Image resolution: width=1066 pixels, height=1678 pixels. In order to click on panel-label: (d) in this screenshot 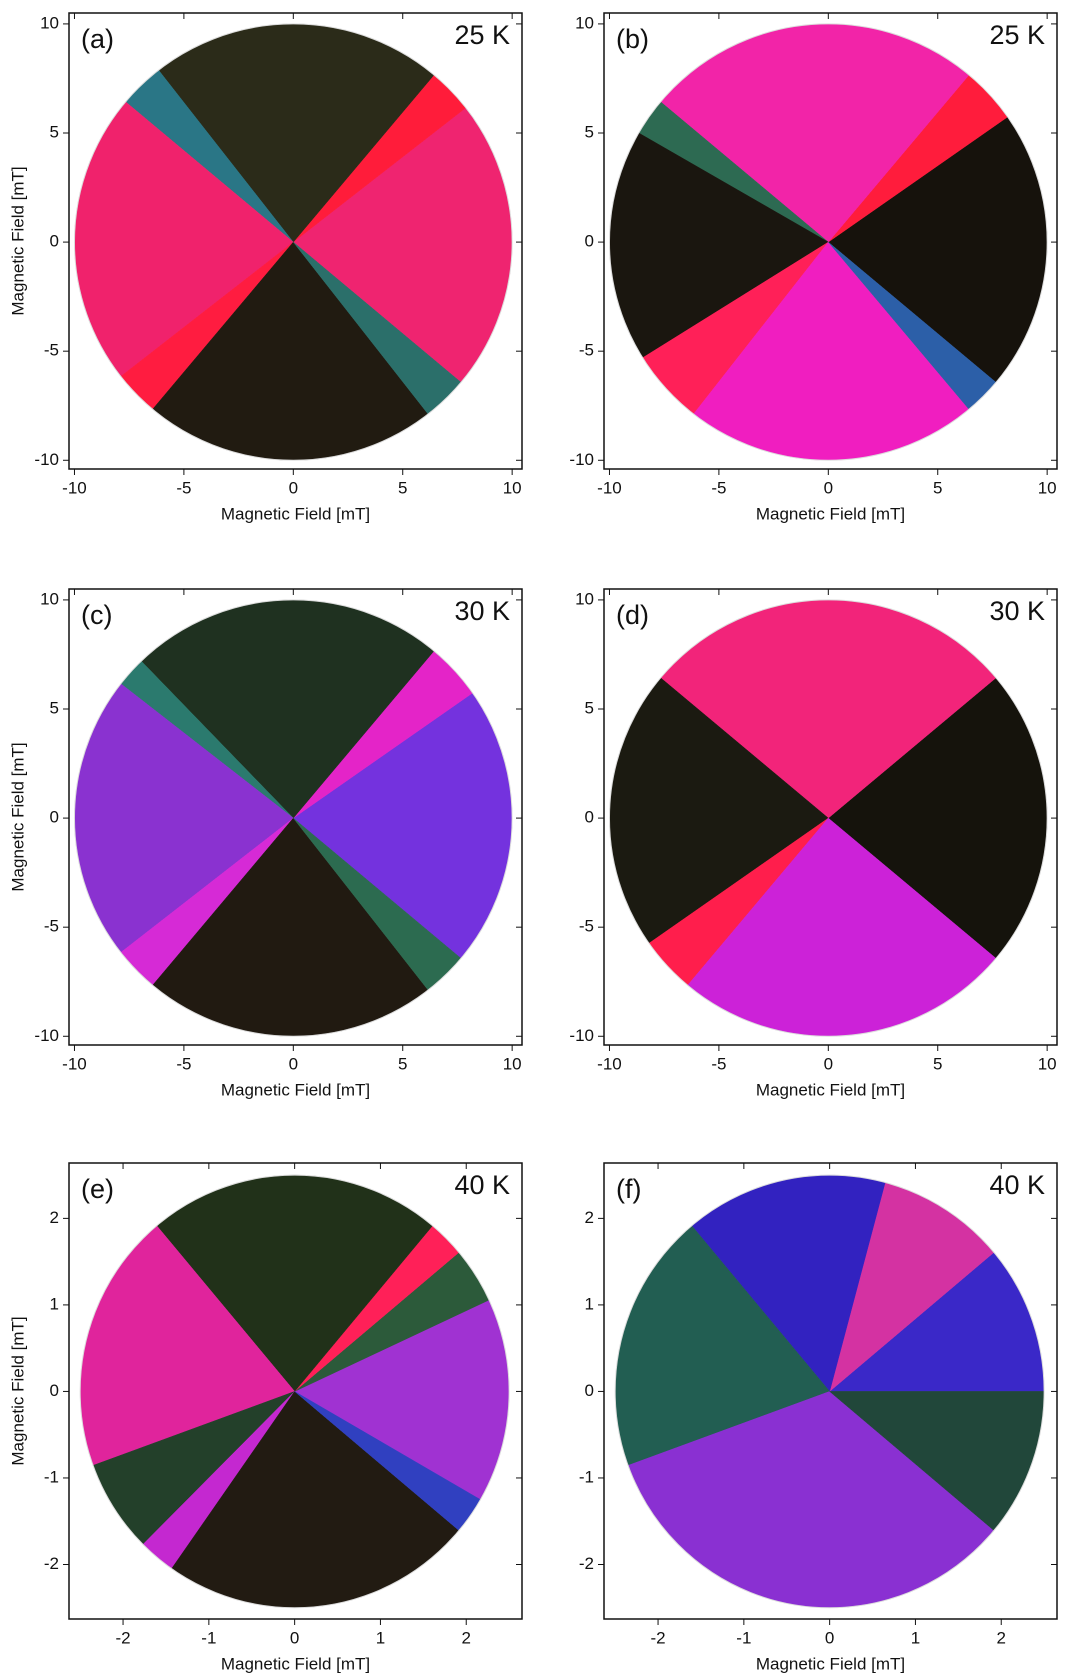, I will do `click(632, 615)`.